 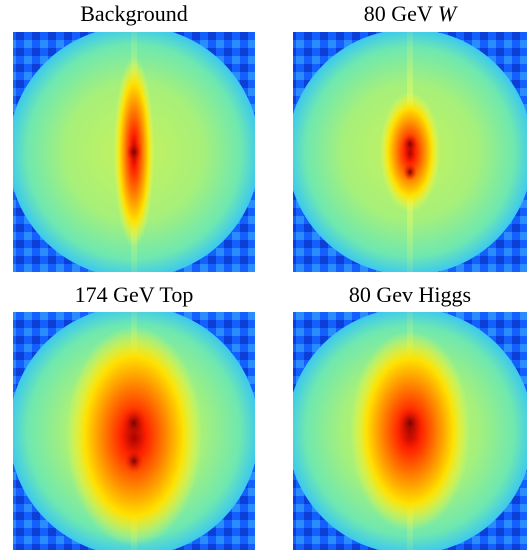 I want to click on panel-title-text: 174 GeV Top, so click(x=134, y=294).